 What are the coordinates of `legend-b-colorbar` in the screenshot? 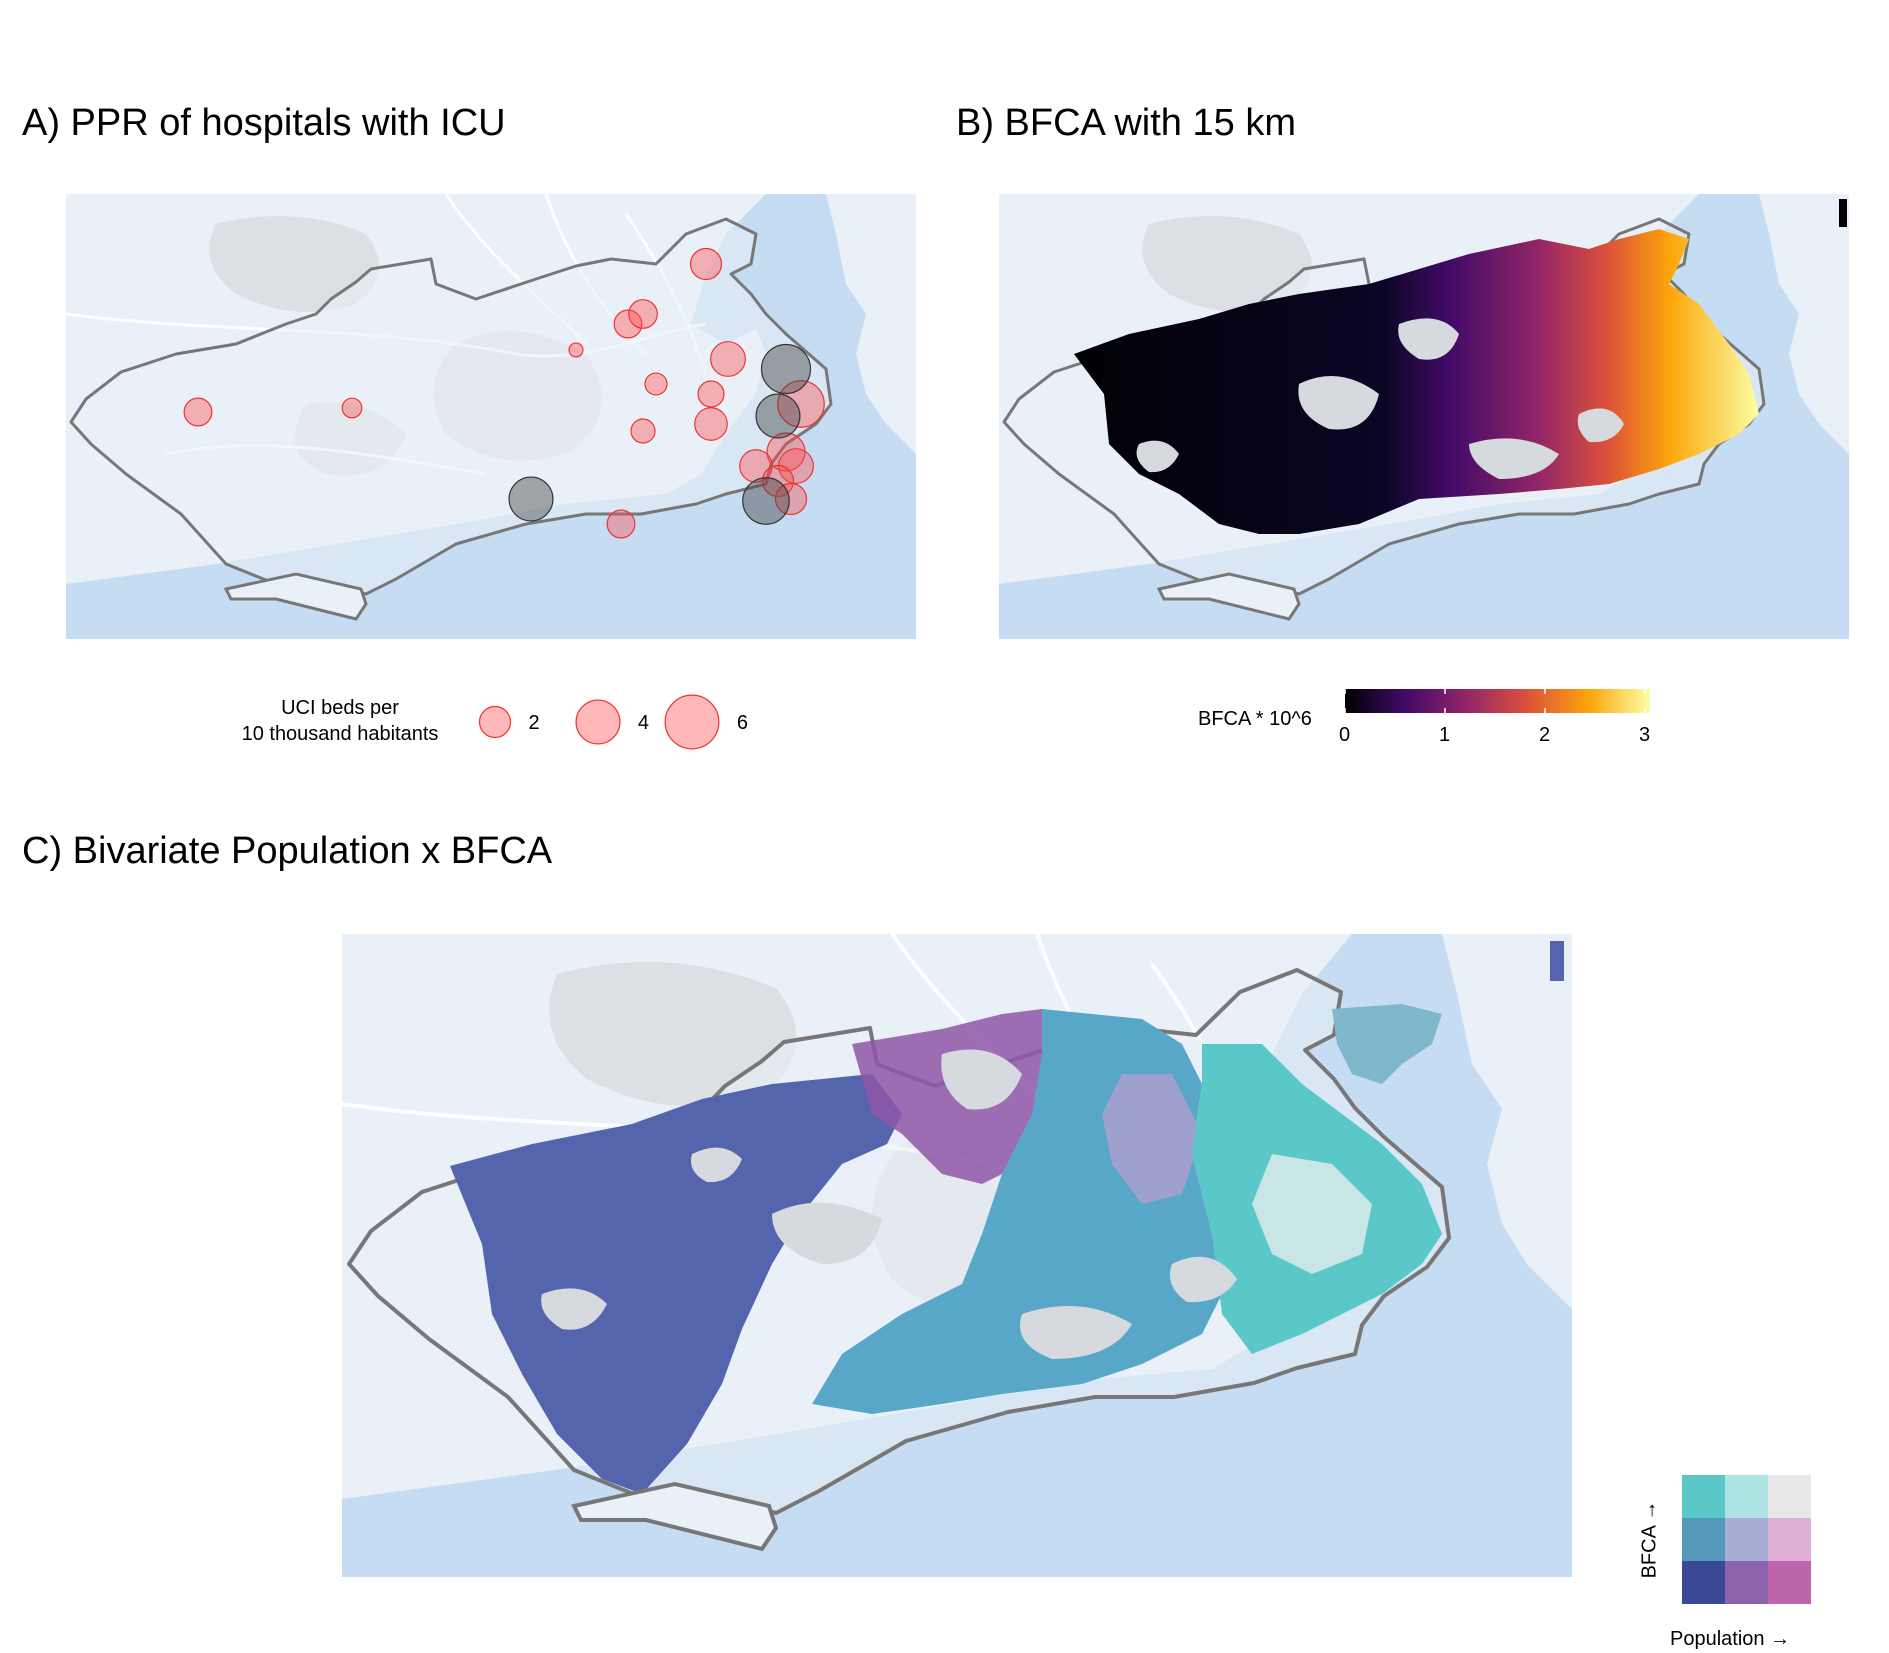 It's located at (1497, 714).